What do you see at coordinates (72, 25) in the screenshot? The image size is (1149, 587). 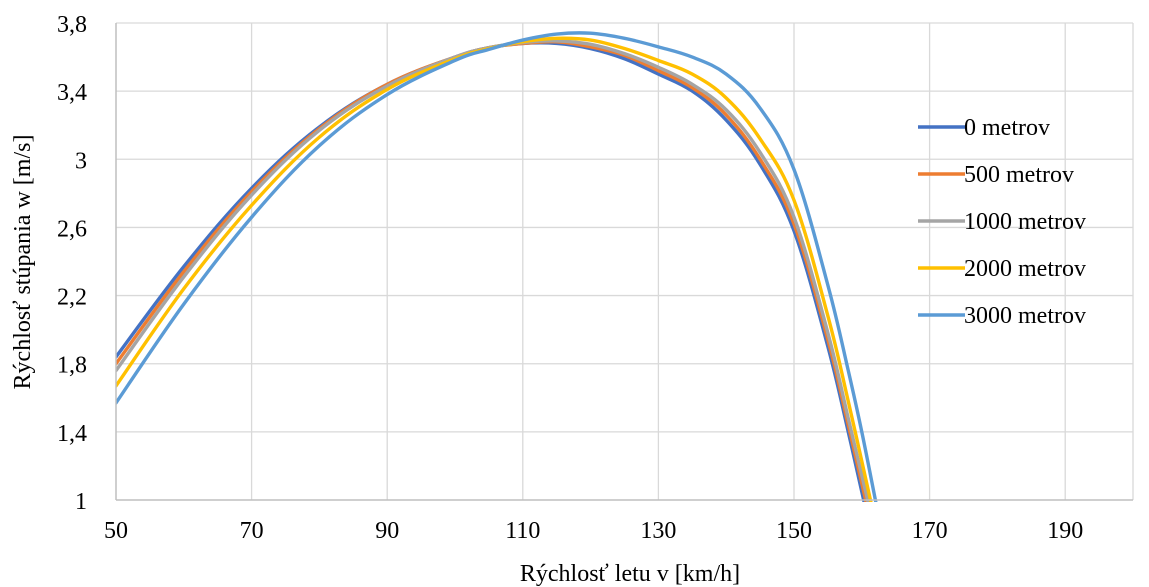 I see `y-tick-label: 3,8` at bounding box center [72, 25].